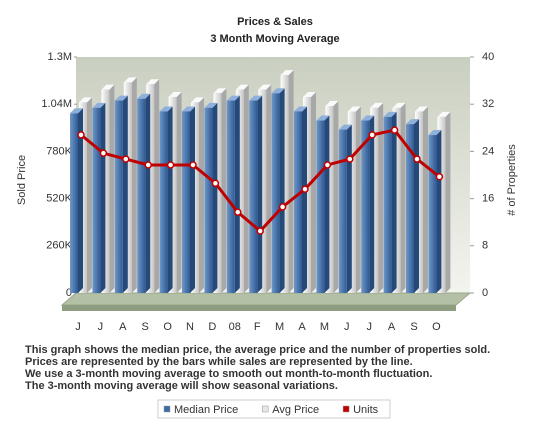  Describe the element at coordinates (257, 327) in the screenshot. I see `x-tick-label: F` at that location.